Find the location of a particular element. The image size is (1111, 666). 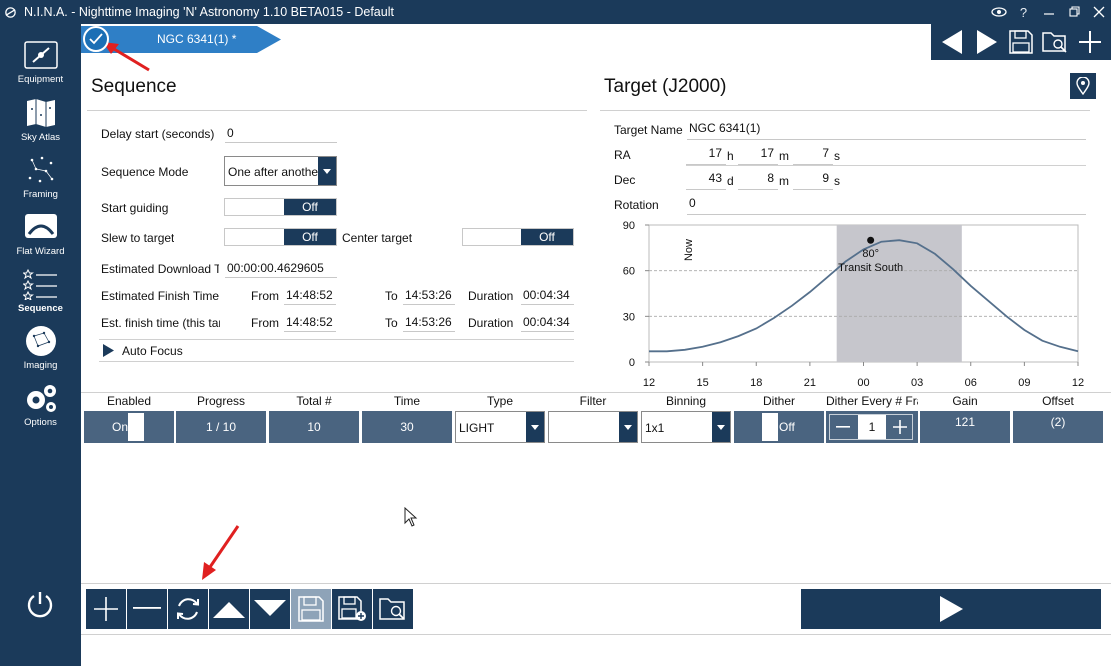

minimize-icon is located at coordinates (1048, 12).